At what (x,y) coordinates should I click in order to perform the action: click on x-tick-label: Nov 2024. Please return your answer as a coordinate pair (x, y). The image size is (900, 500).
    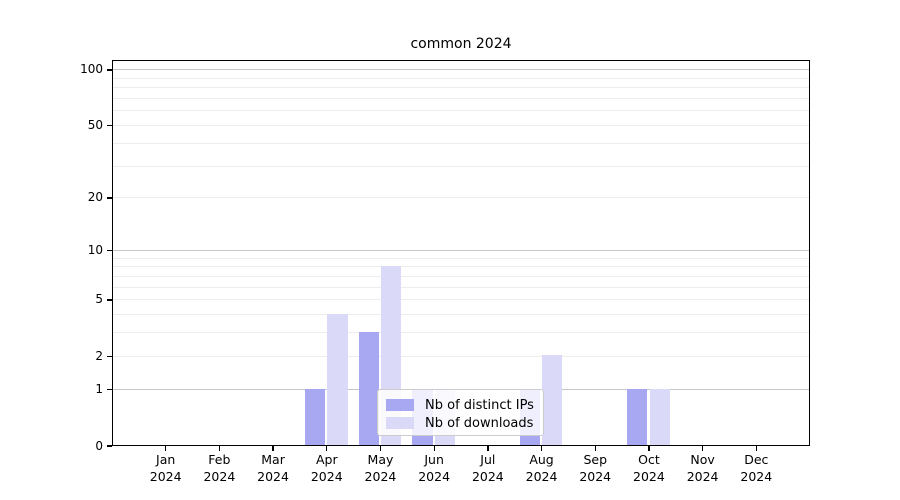
    Looking at the image, I should click on (702, 468).